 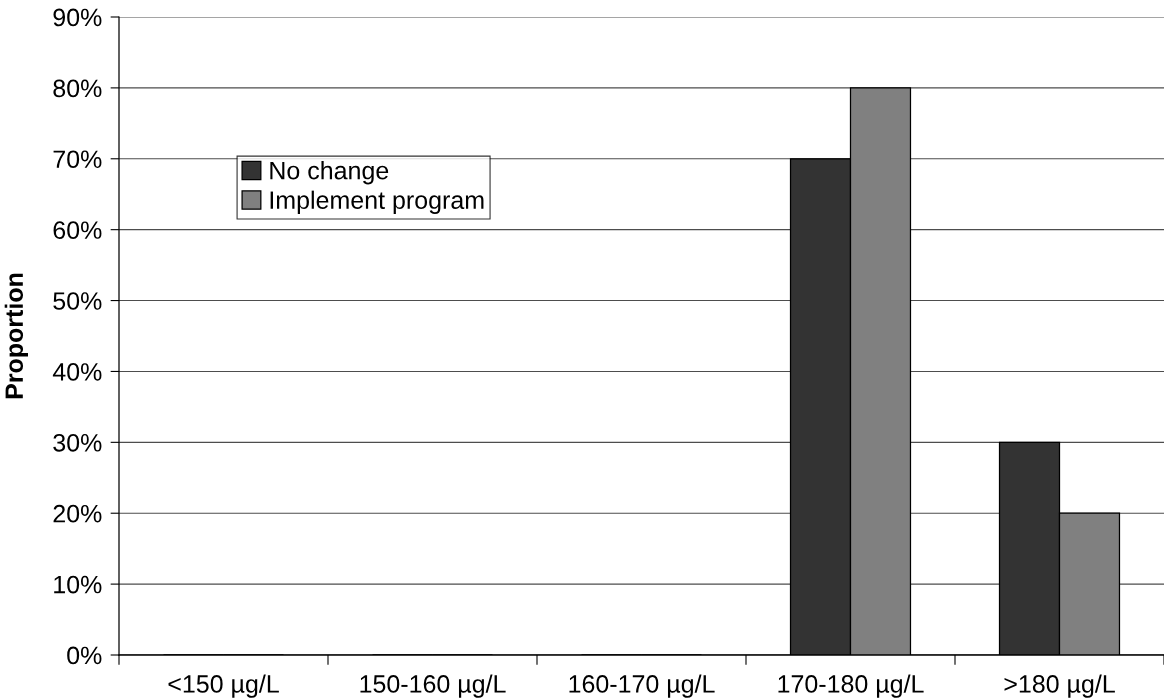 What do you see at coordinates (642, 686) in the screenshot?
I see `x-tick-label: 160-170 µg/L` at bounding box center [642, 686].